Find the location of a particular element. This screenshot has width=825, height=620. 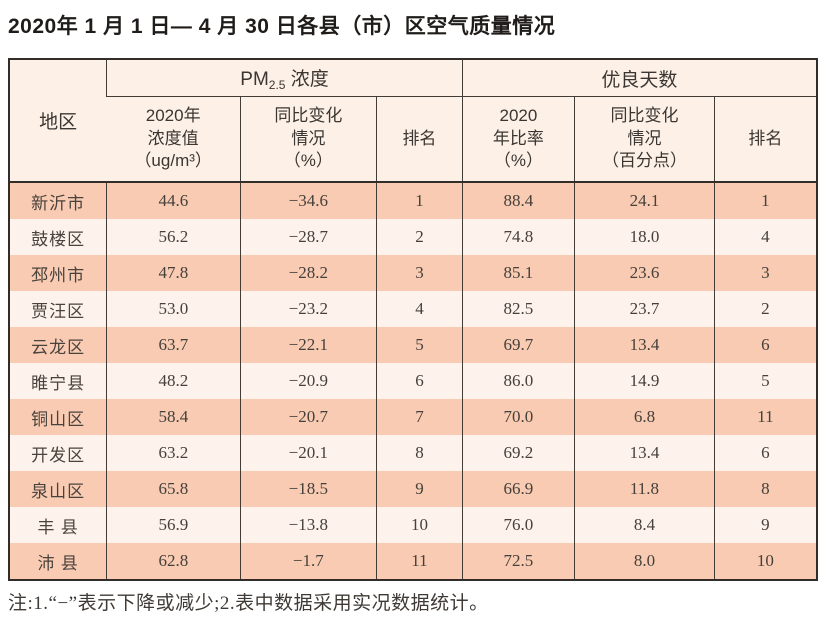

table-row: 贾汪区 53.0 −23.2 4 82.5 23.7 2 is located at coordinates (413, 309).